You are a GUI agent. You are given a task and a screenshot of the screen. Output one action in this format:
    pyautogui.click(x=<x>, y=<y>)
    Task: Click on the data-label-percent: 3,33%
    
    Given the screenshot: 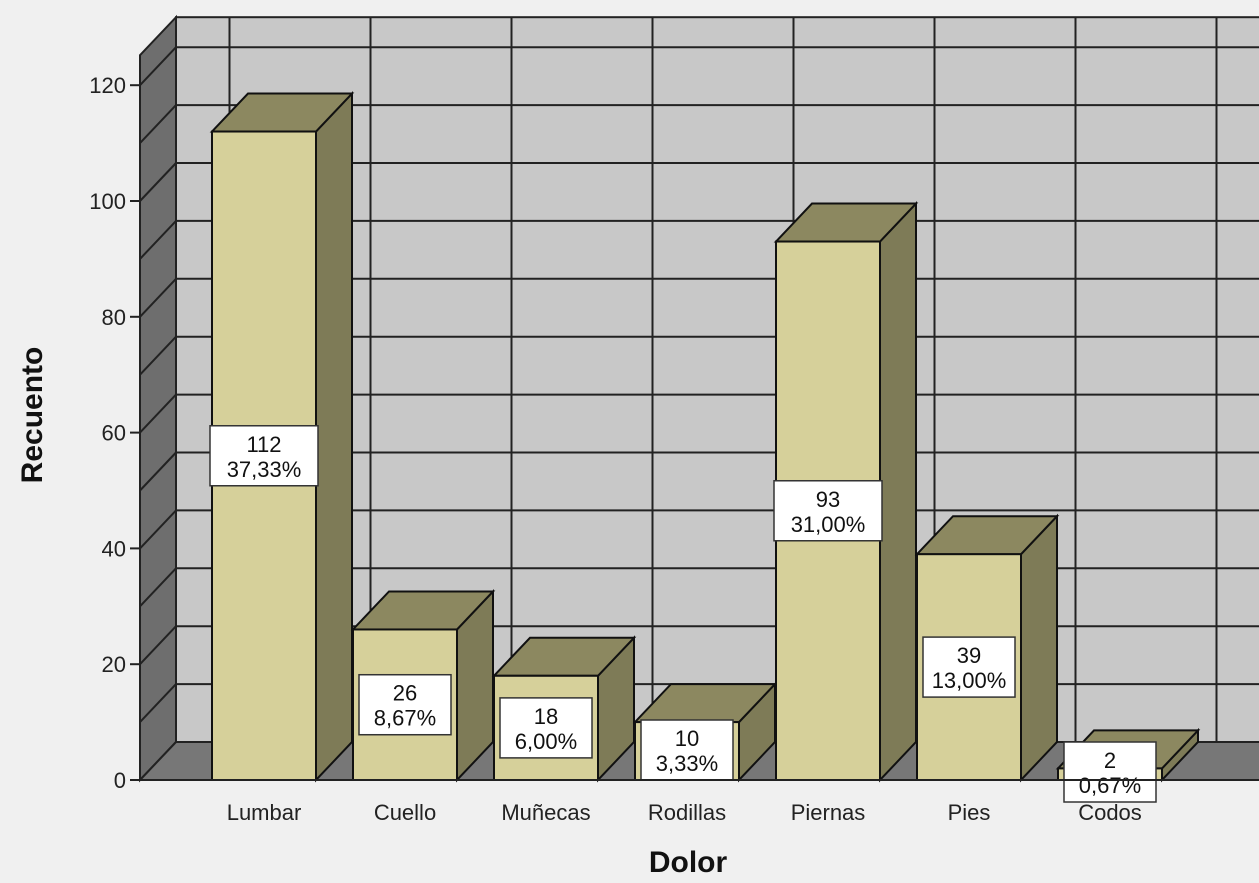 What is the action you would take?
    pyautogui.click(x=687, y=763)
    